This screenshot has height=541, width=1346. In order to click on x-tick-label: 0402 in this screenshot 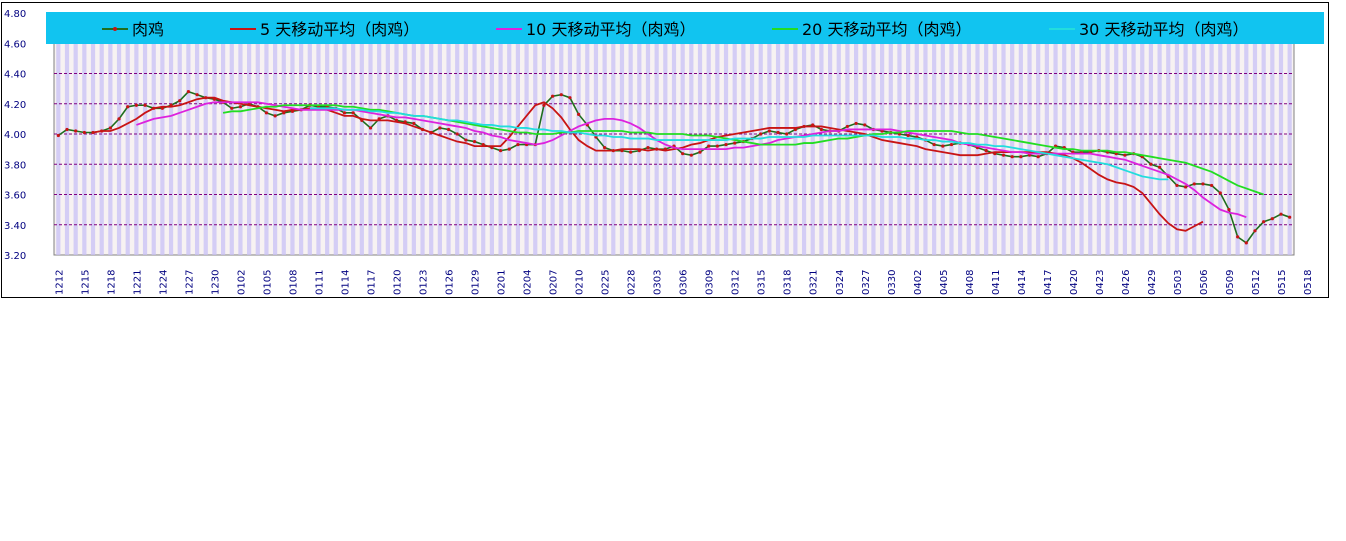, I will do `click(918, 282)`.